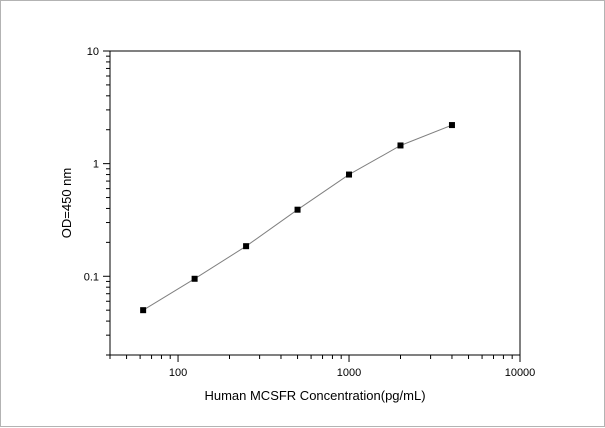 This screenshot has width=605, height=428. What do you see at coordinates (178, 373) in the screenshot?
I see `x-tick-label: 100` at bounding box center [178, 373].